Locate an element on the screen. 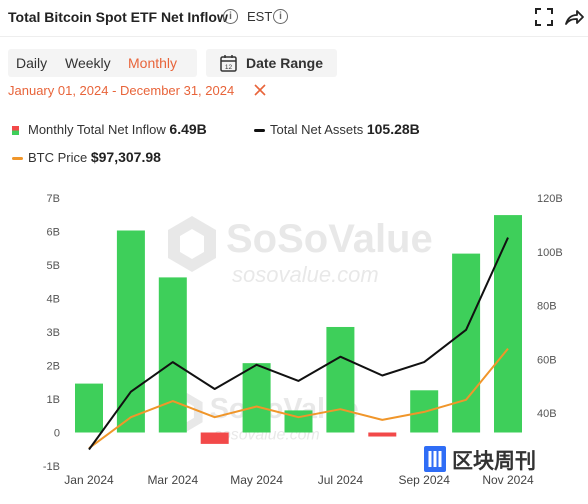  watermark-logo-inner is located at coordinates (192, 244).